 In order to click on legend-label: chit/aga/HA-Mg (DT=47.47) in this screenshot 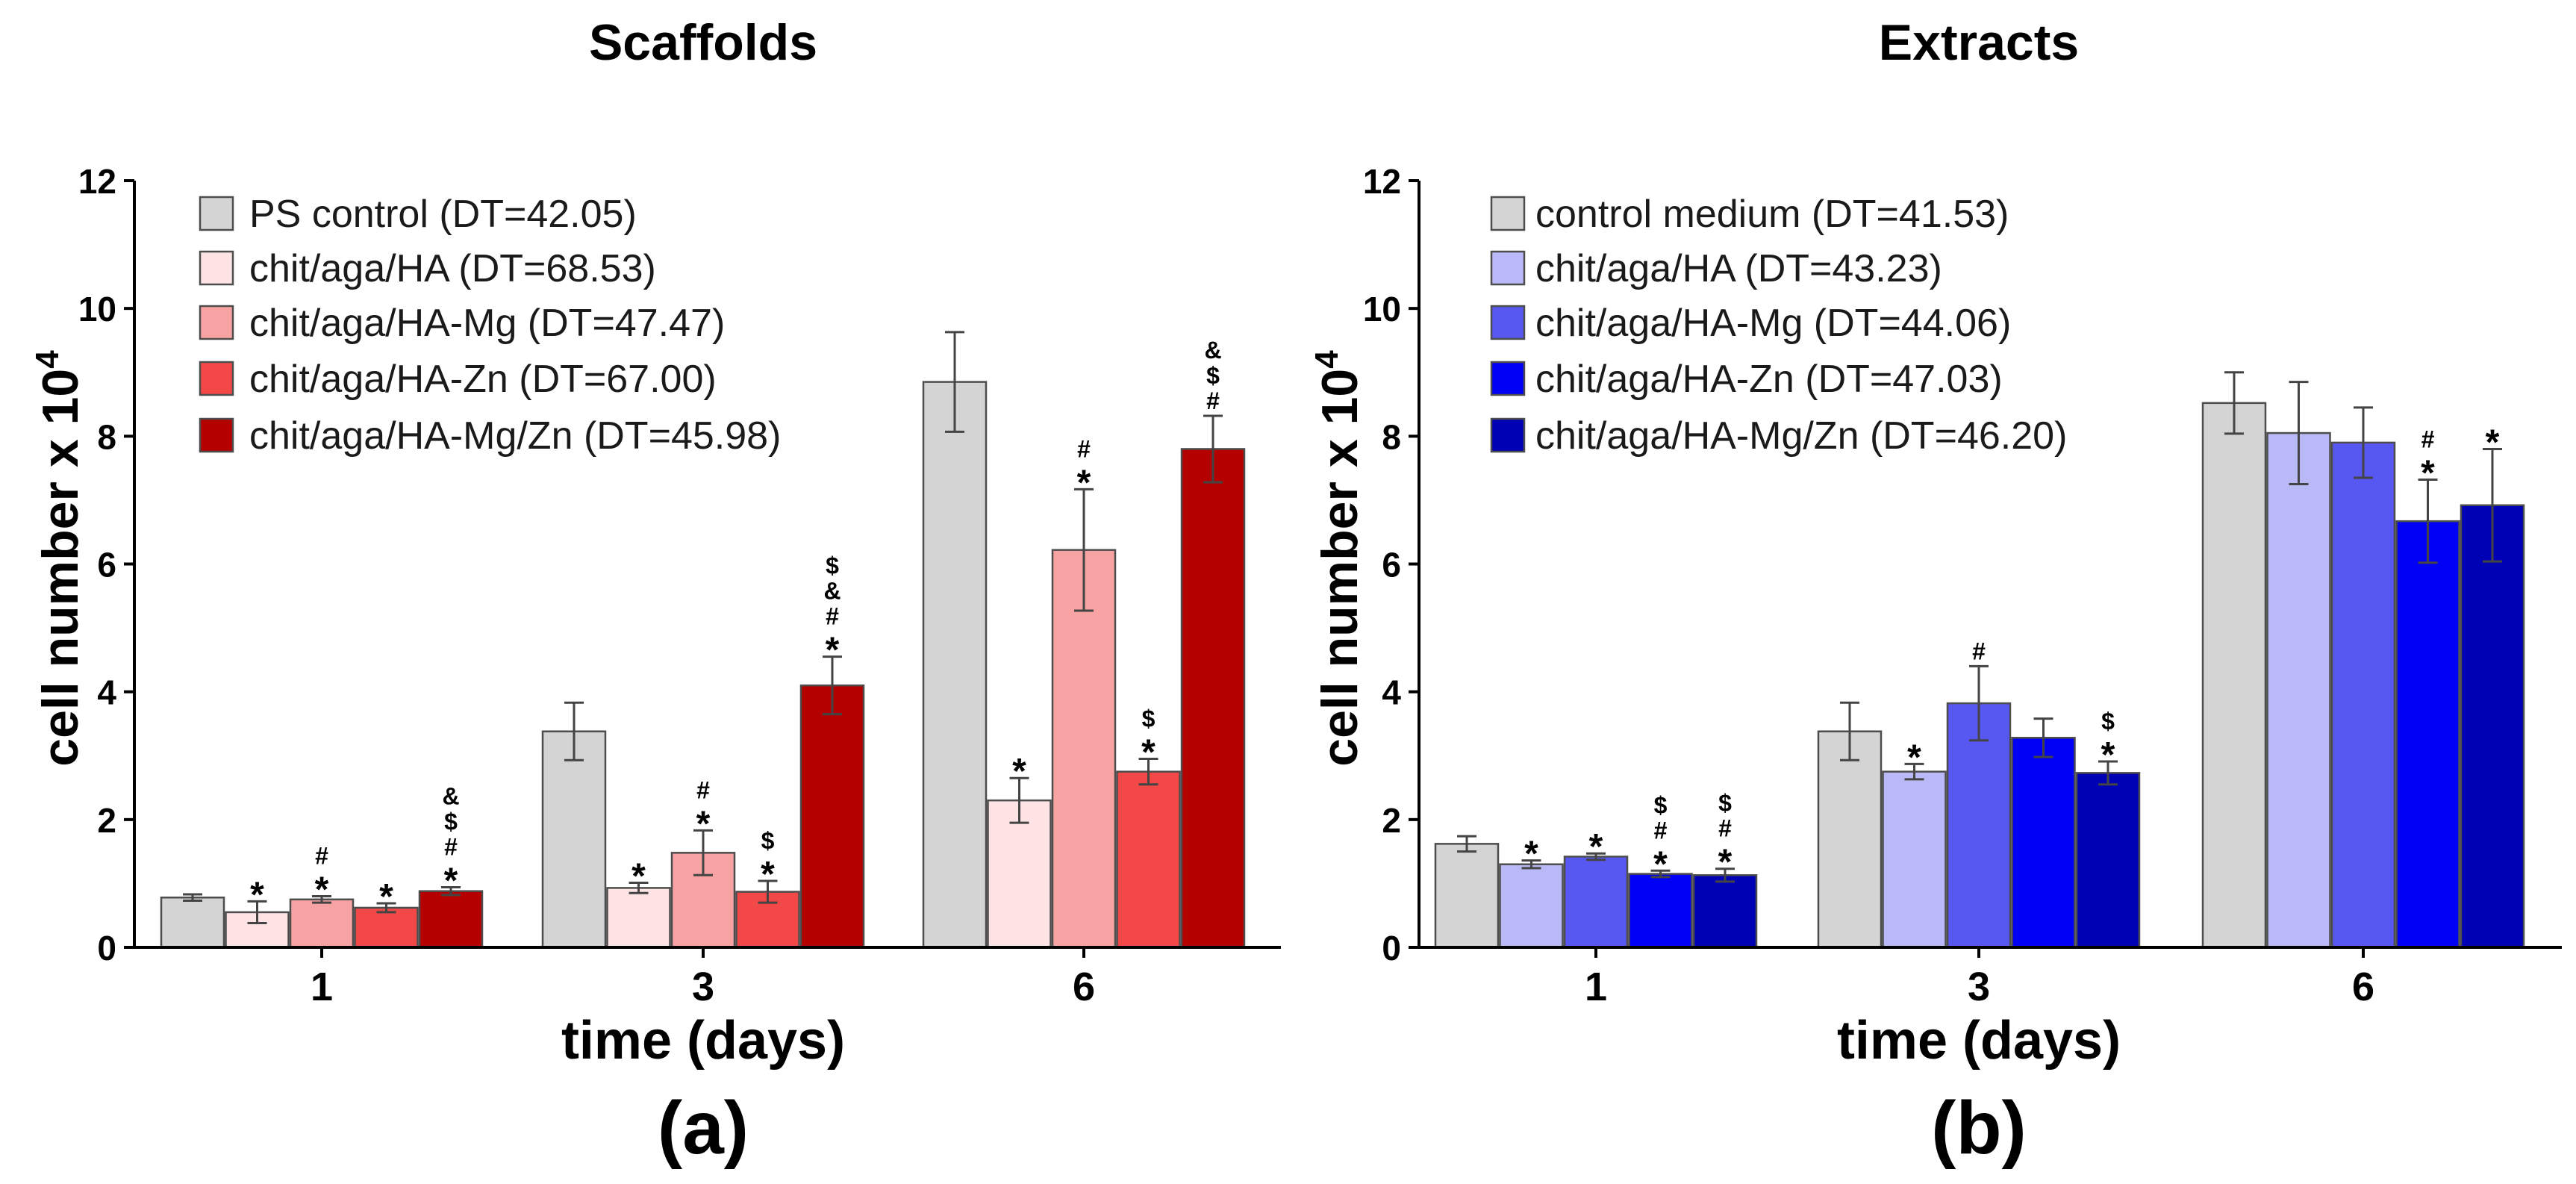, I will do `click(487, 323)`.